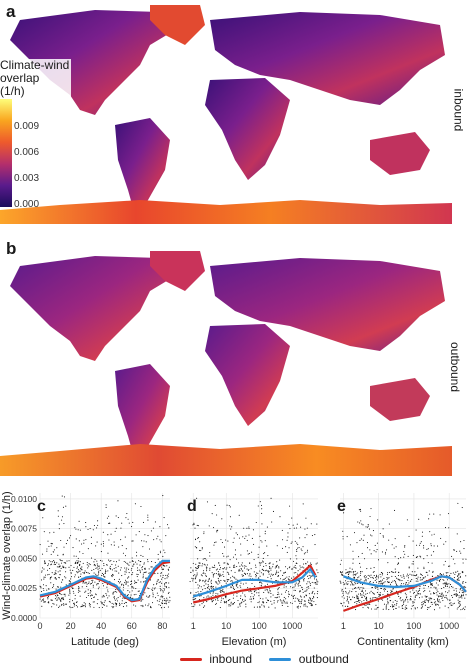 Image resolution: width=474 pixels, height=669 pixels. What do you see at coordinates (280, 660) in the screenshot?
I see `legend-outbound-swatch` at bounding box center [280, 660].